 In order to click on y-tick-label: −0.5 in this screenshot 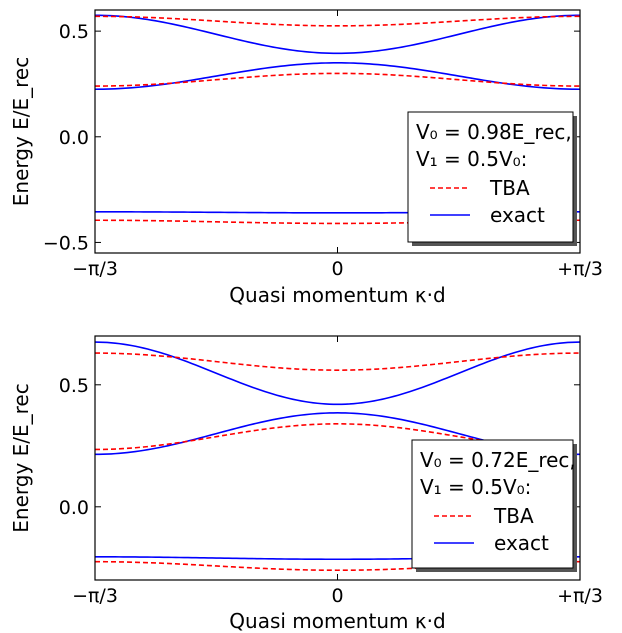, I will do `click(66, 243)`.